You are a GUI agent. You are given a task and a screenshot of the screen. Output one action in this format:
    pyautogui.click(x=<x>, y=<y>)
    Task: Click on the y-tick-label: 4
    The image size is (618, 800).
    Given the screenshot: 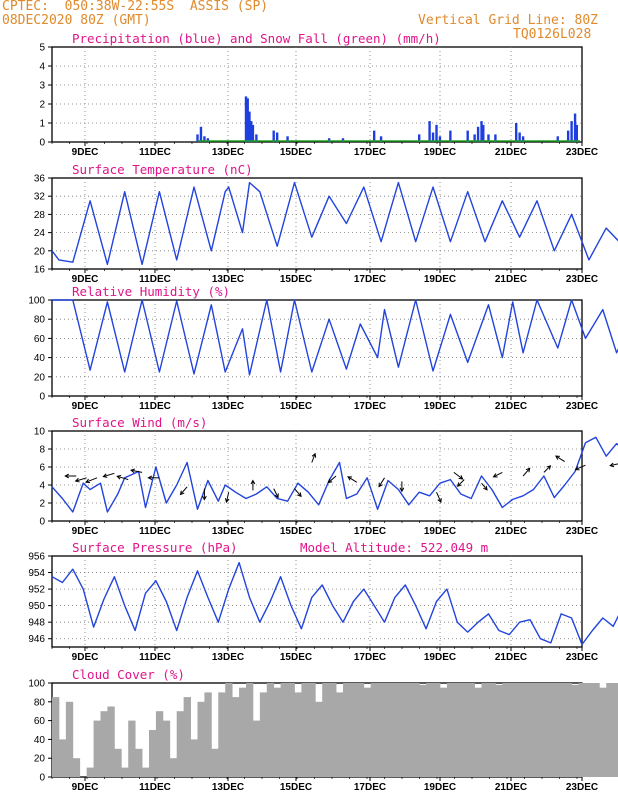 What is the action you would take?
    pyautogui.click(x=42, y=486)
    